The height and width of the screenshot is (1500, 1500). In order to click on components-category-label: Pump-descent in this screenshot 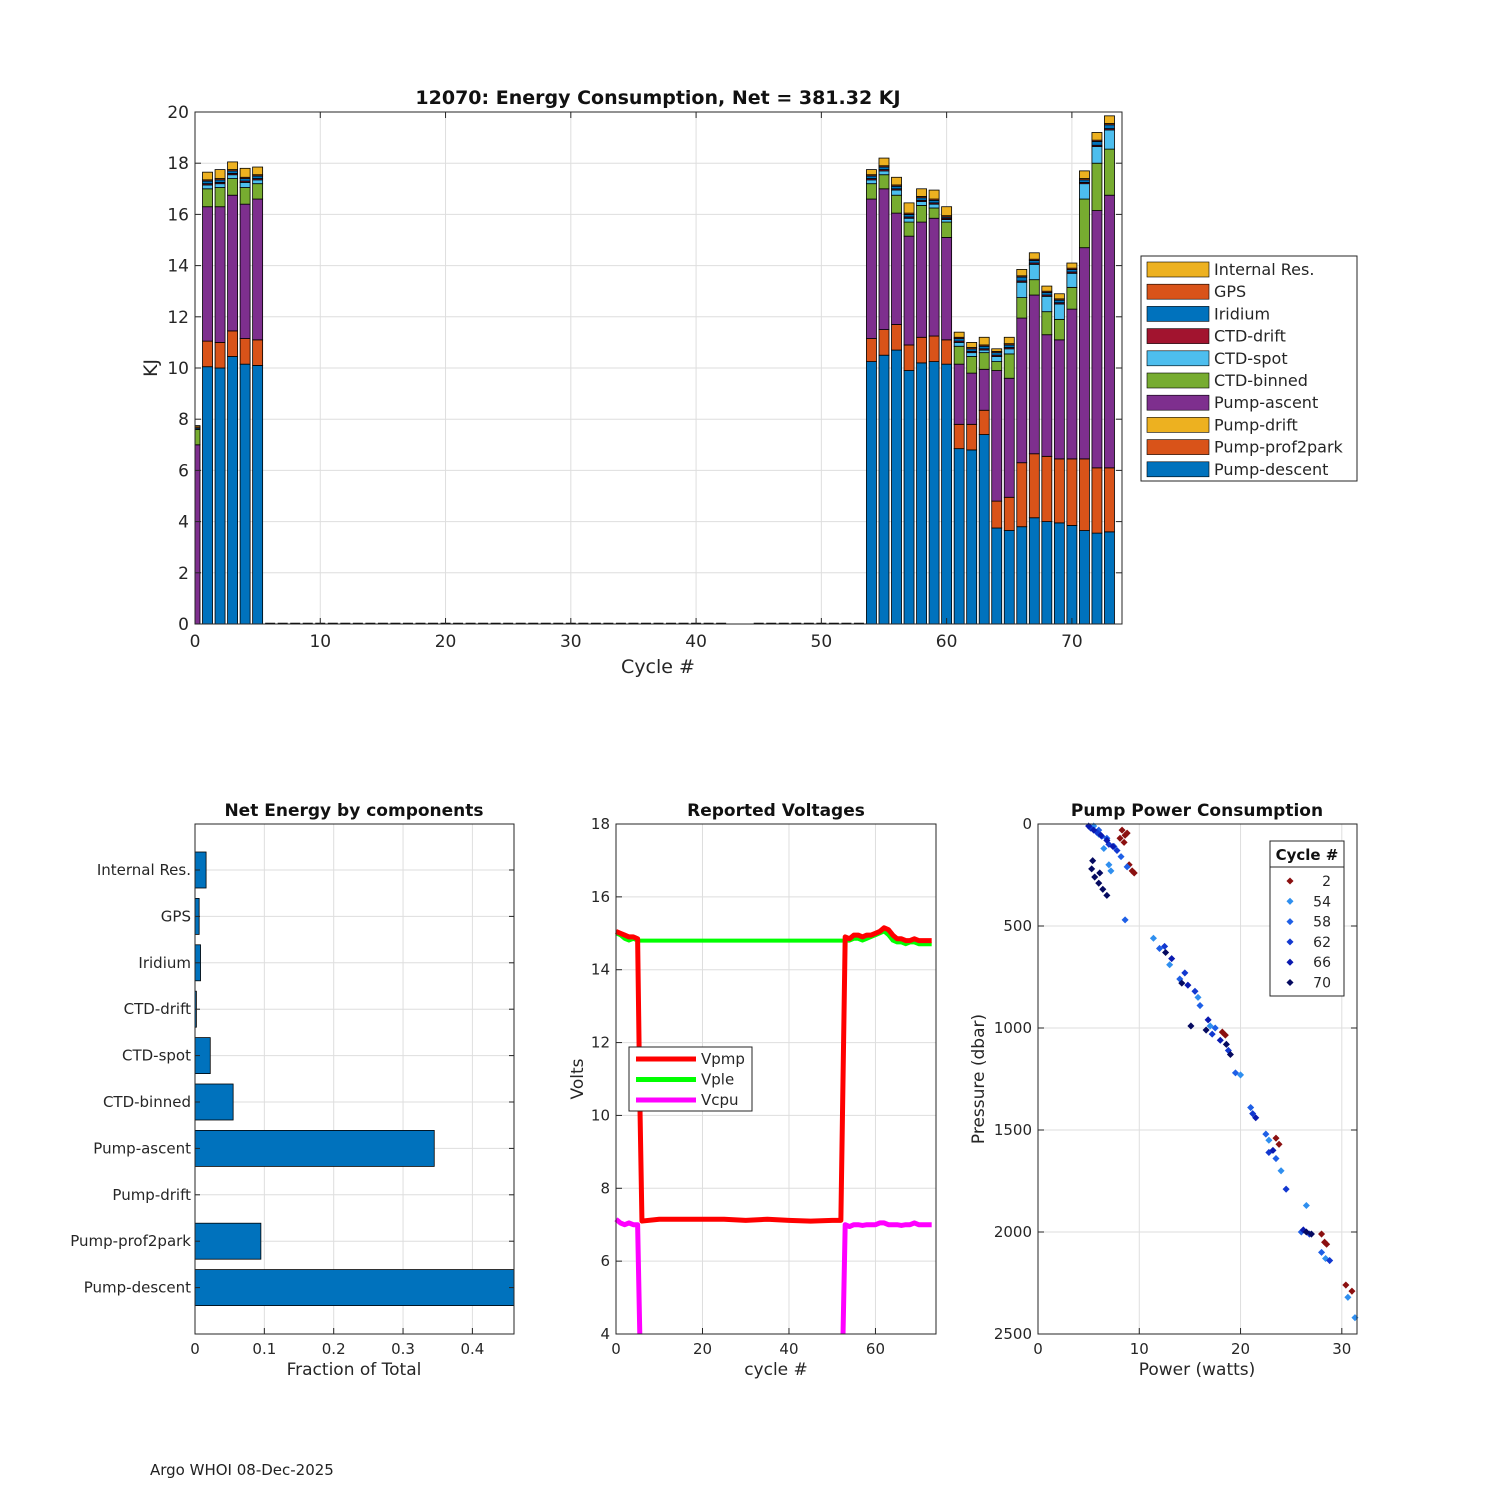, I will do `click(137, 1288)`.